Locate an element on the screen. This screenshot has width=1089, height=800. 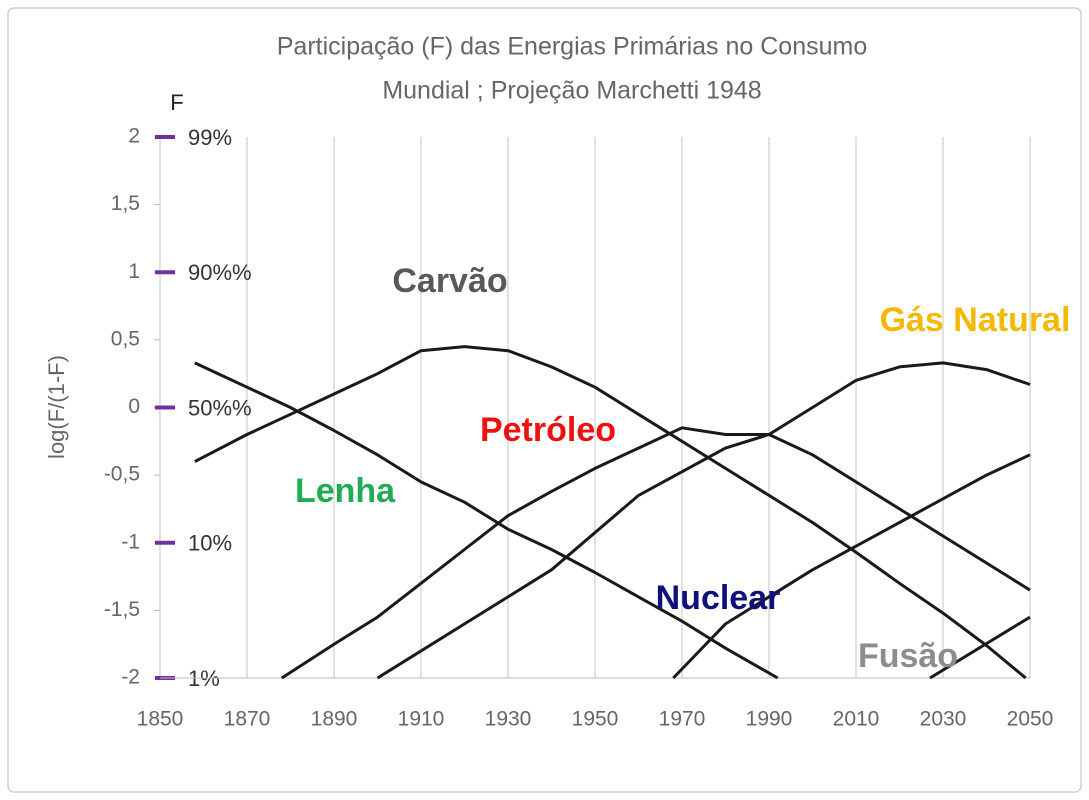
y-tick-label: -2 is located at coordinates (130, 677).